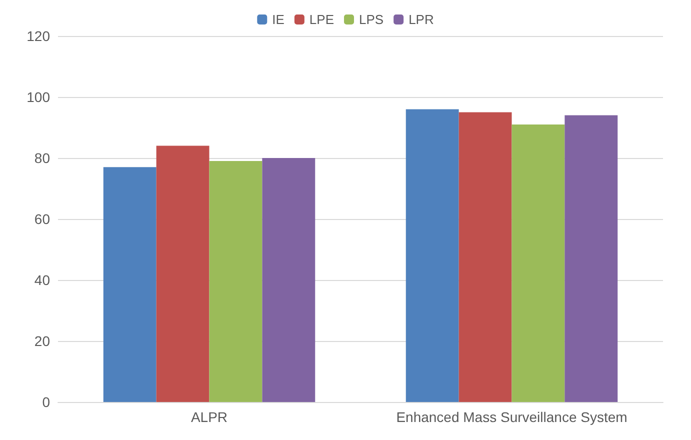 The image size is (691, 440). I want to click on legend-label: LPE, so click(321, 19).